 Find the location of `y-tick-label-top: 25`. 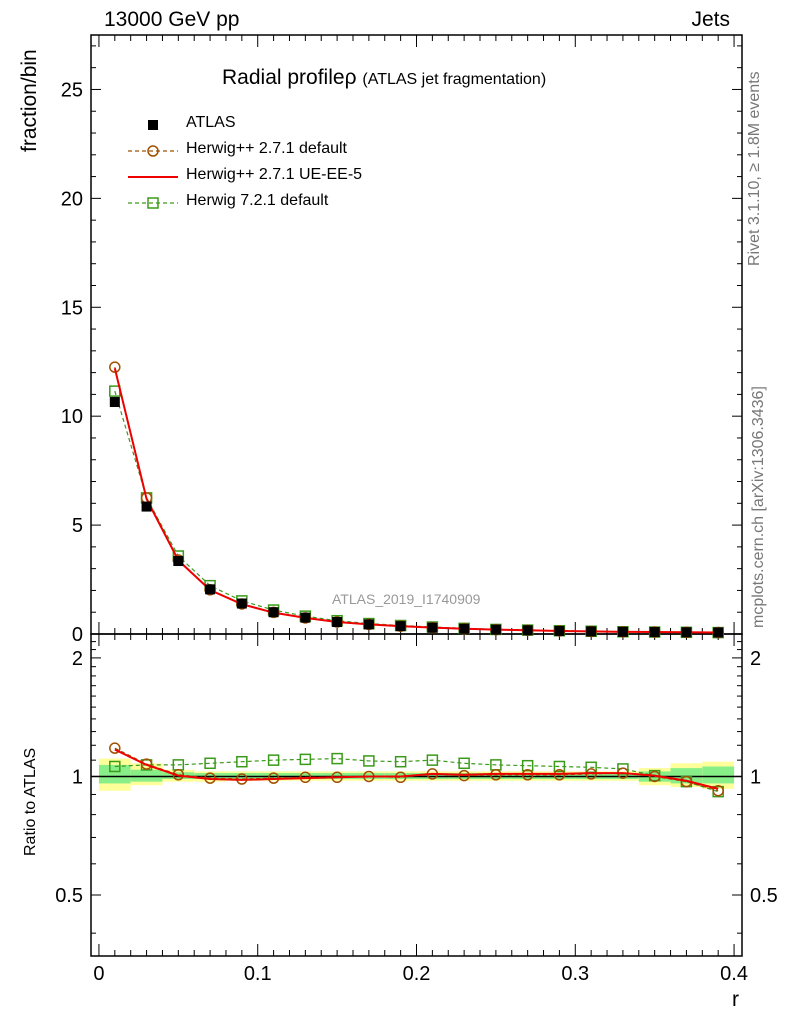

y-tick-label-top: 25 is located at coordinates (72, 90).